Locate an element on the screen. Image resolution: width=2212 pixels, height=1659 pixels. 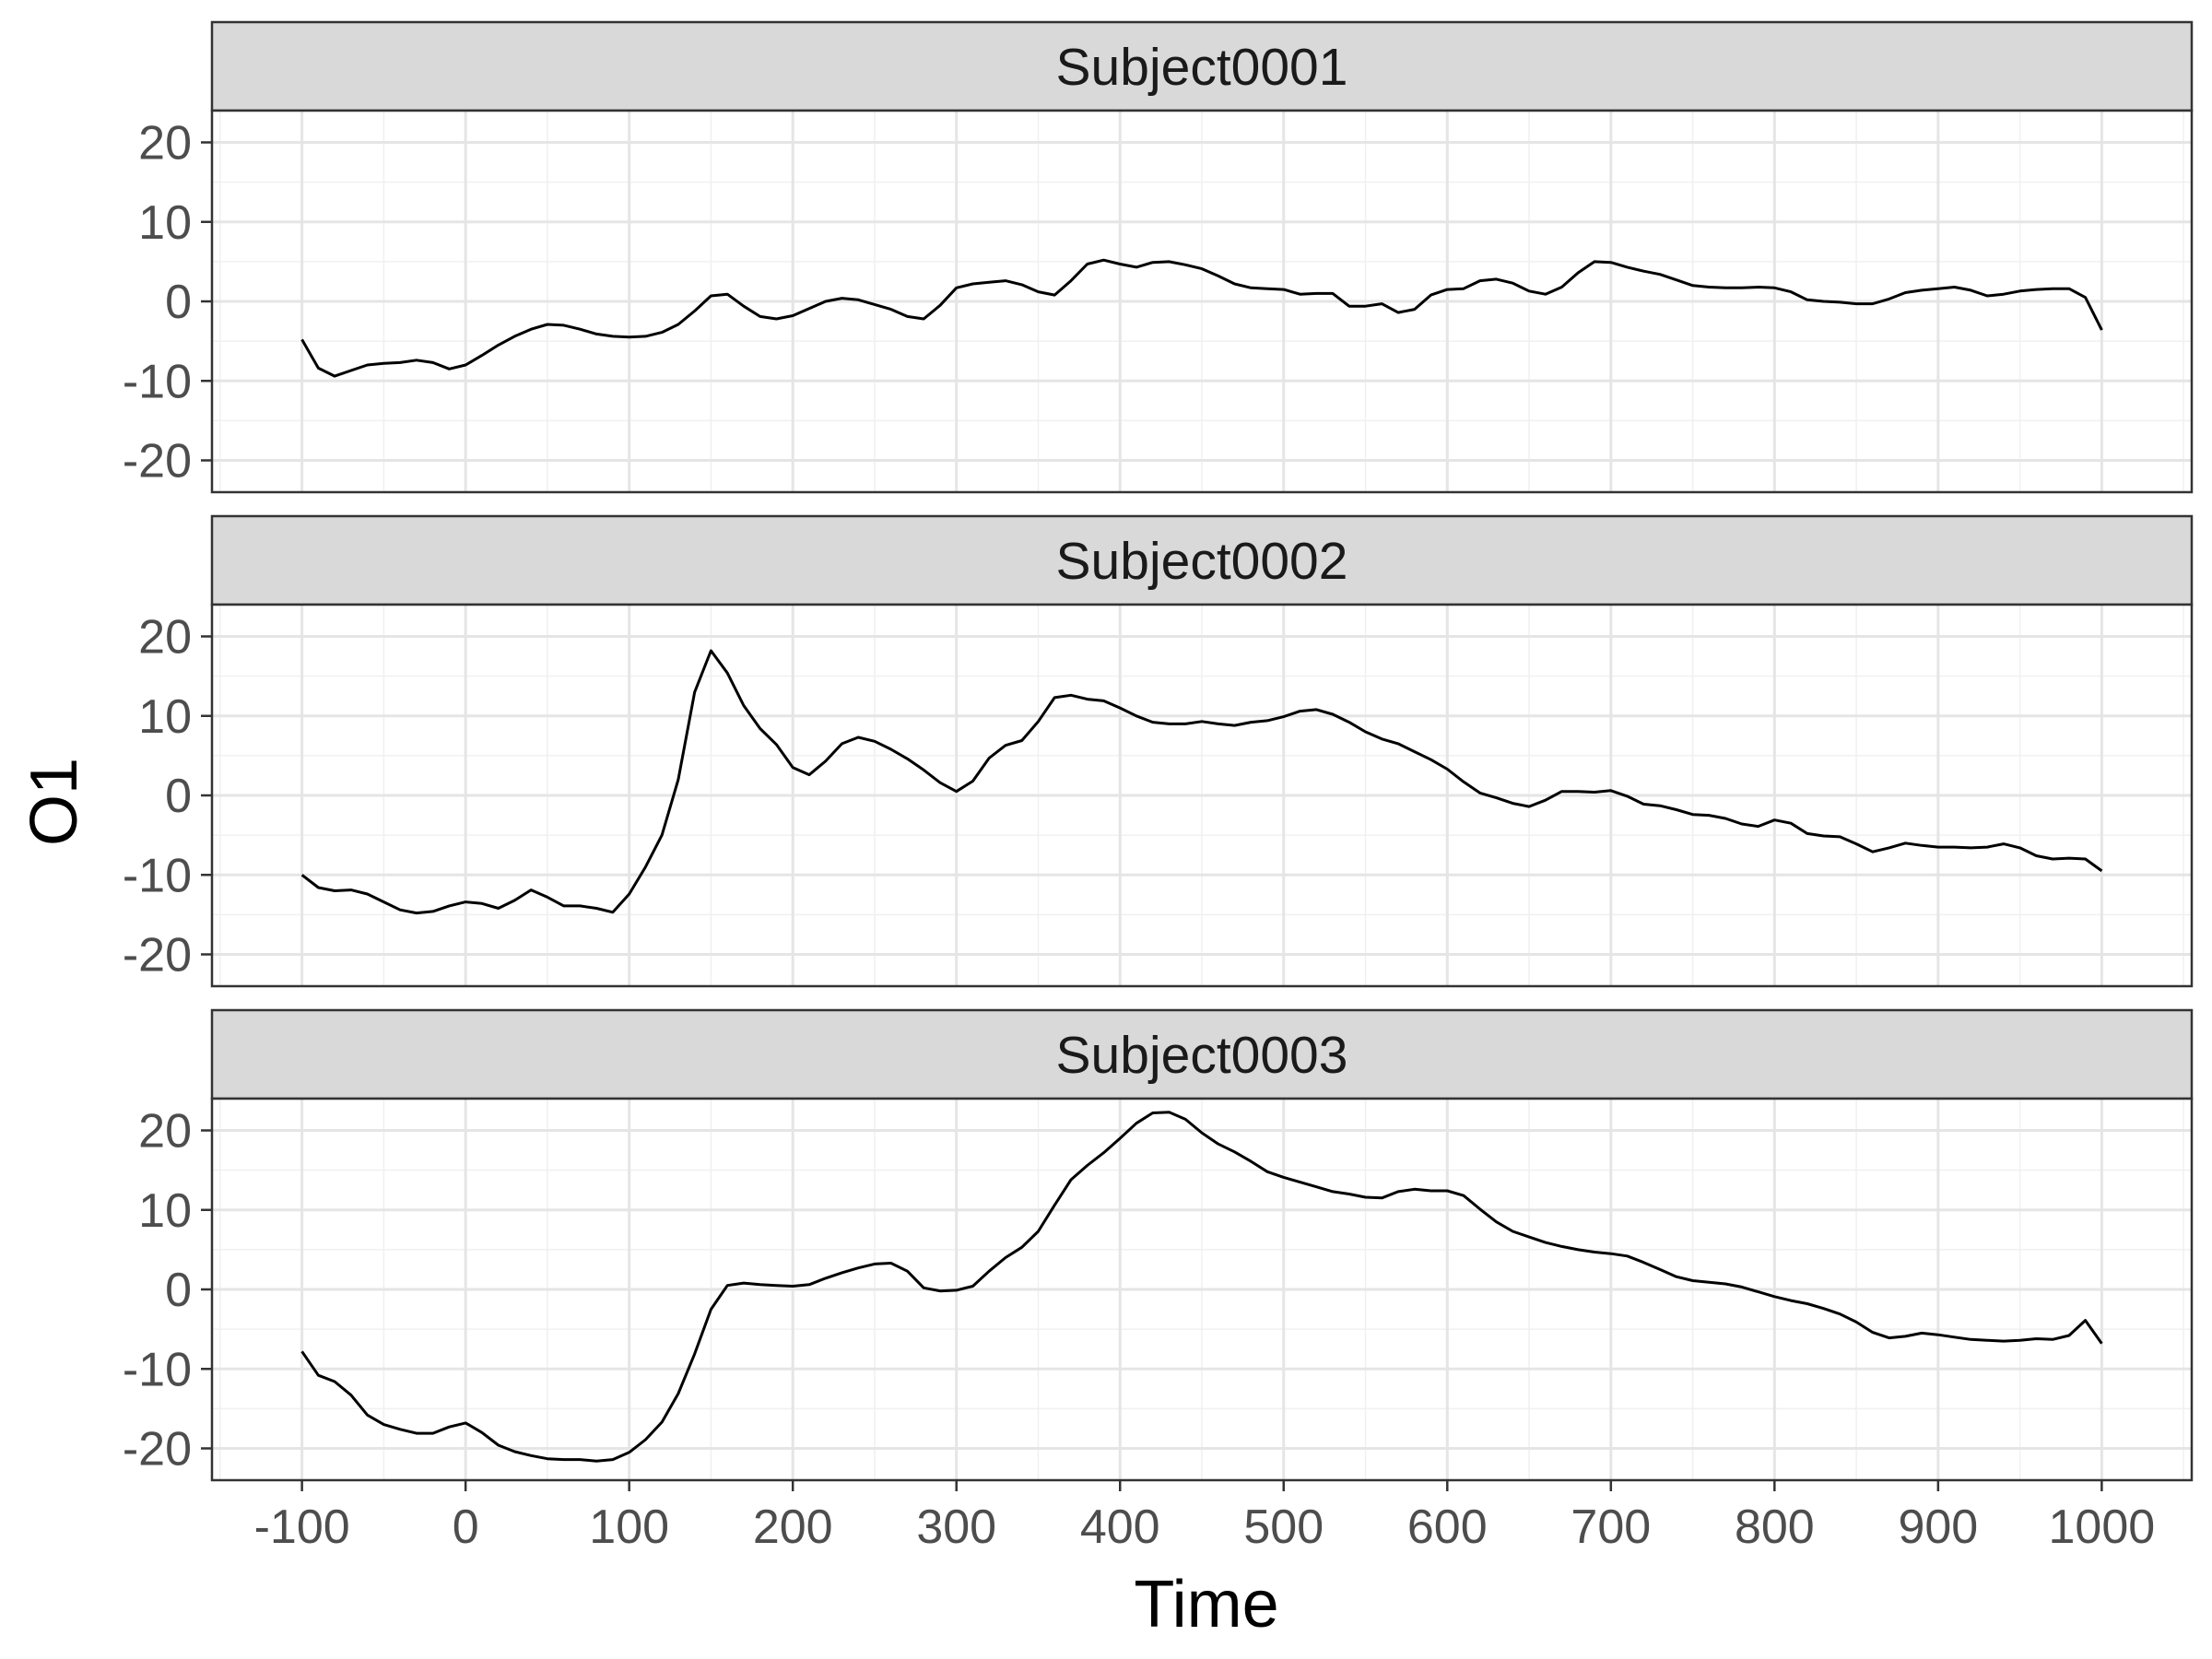
facet-strip-label: Subject0003 is located at coordinates (1202, 1055).